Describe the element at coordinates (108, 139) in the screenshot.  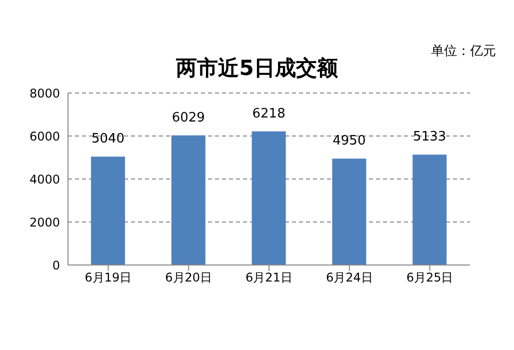
I see `data-label: 5040` at that location.